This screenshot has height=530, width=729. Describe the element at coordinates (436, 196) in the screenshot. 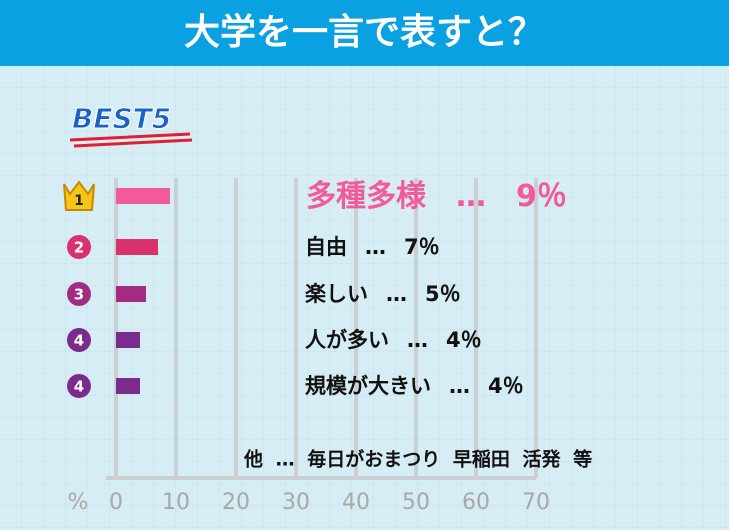

I see `item-label: 多種多様 … 9％` at that location.